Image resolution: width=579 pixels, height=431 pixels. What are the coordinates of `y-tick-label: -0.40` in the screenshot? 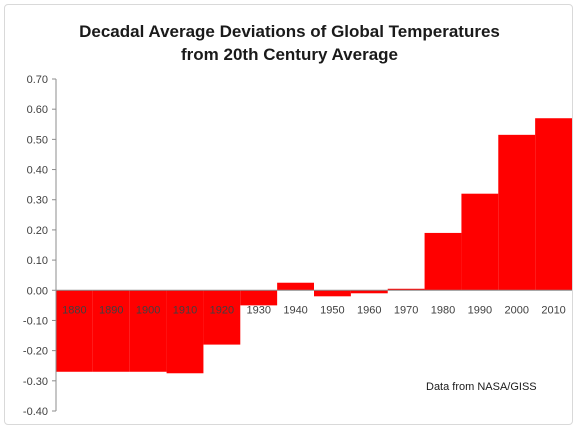 It's located at (35, 412).